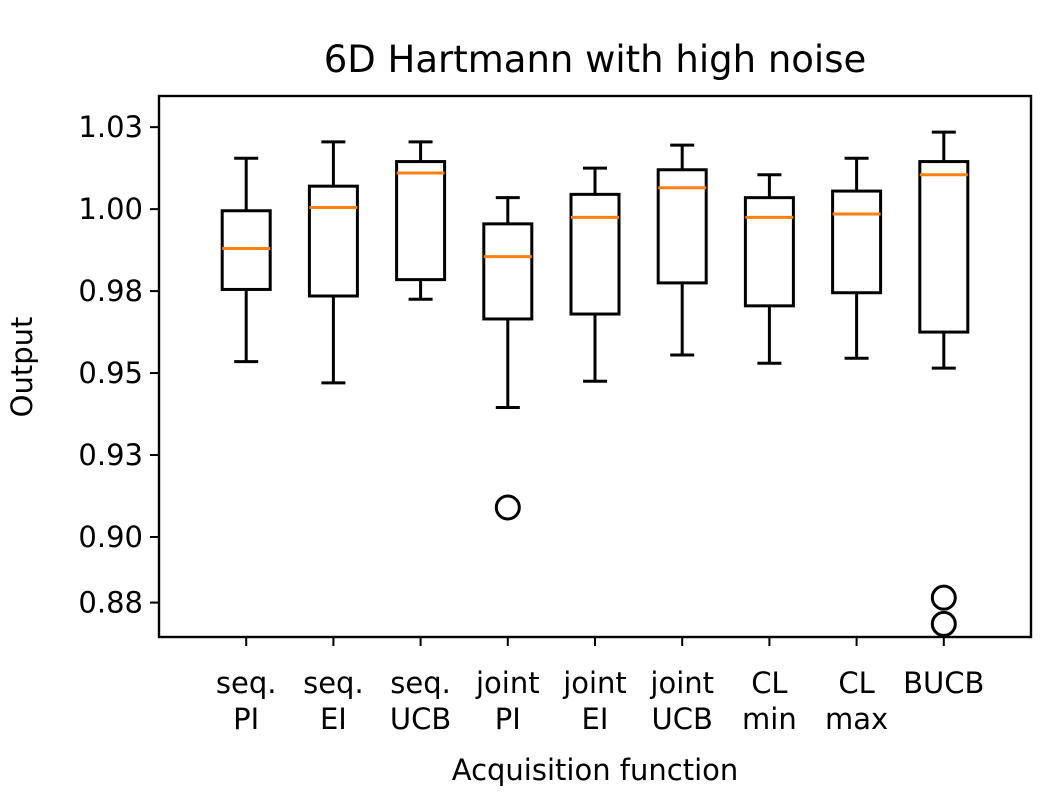  What do you see at coordinates (246, 701) in the screenshot?
I see `x-tick-label: seq. PI` at bounding box center [246, 701].